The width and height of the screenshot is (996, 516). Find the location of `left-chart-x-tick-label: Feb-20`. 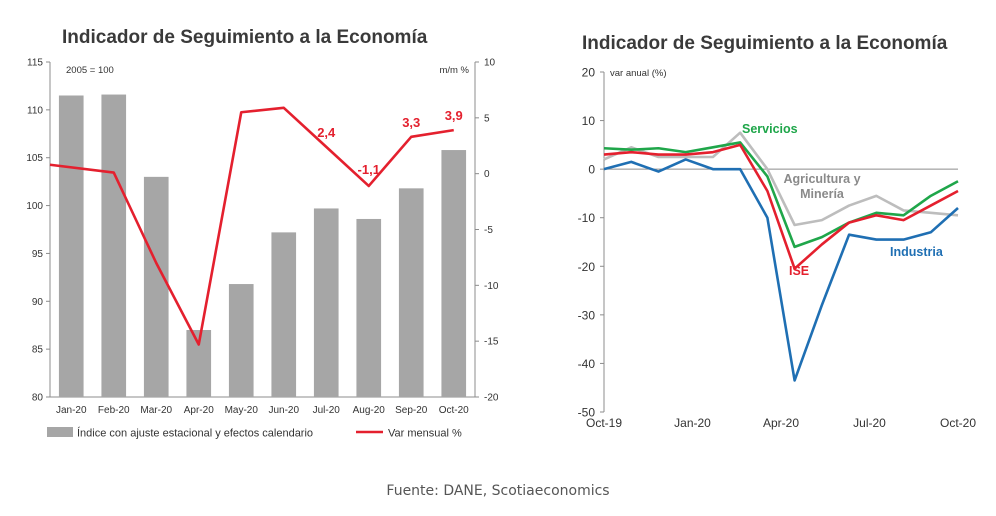

left-chart-x-tick-label: Feb-20 is located at coordinates (114, 410).